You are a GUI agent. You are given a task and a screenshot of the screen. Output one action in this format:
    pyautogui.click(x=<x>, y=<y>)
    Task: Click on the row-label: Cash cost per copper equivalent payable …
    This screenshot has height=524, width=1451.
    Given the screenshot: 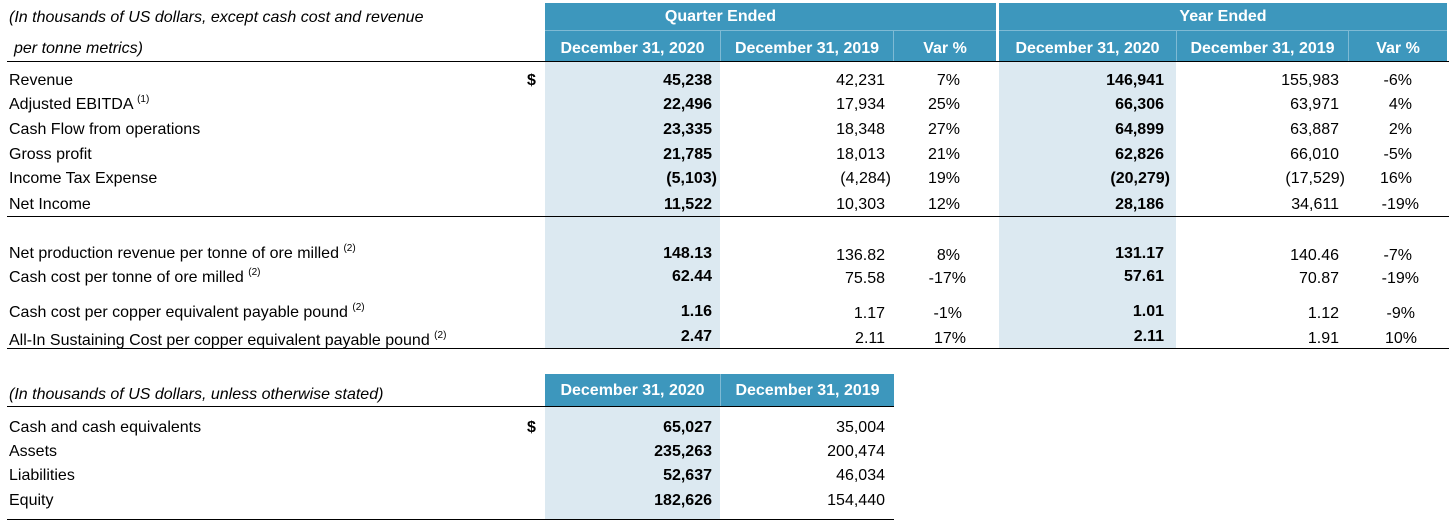 What is the action you would take?
    pyautogui.click(x=187, y=312)
    